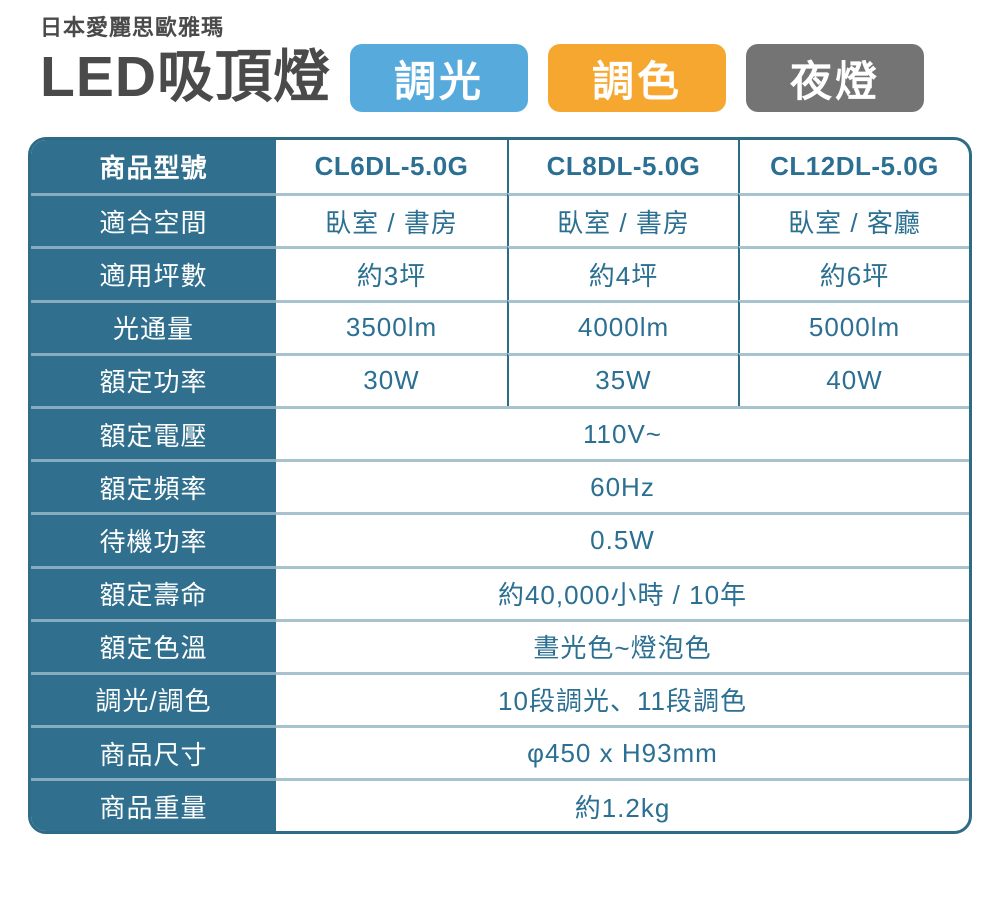  Describe the element at coordinates (853, 167) in the screenshot. I see `model-col-3: CL12DL-5.0G` at that location.